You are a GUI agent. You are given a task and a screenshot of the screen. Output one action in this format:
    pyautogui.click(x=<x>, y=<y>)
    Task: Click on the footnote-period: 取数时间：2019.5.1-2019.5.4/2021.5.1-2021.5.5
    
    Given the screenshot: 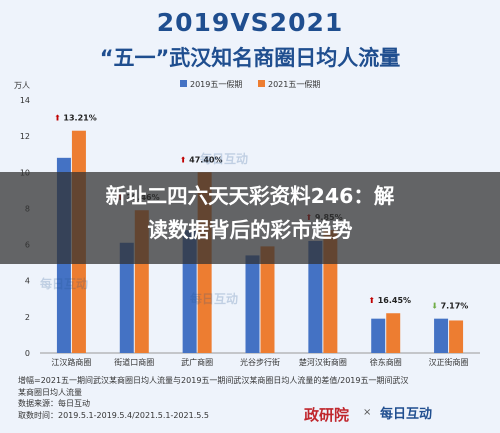 What is the action you would take?
    pyautogui.click(x=113, y=415)
    